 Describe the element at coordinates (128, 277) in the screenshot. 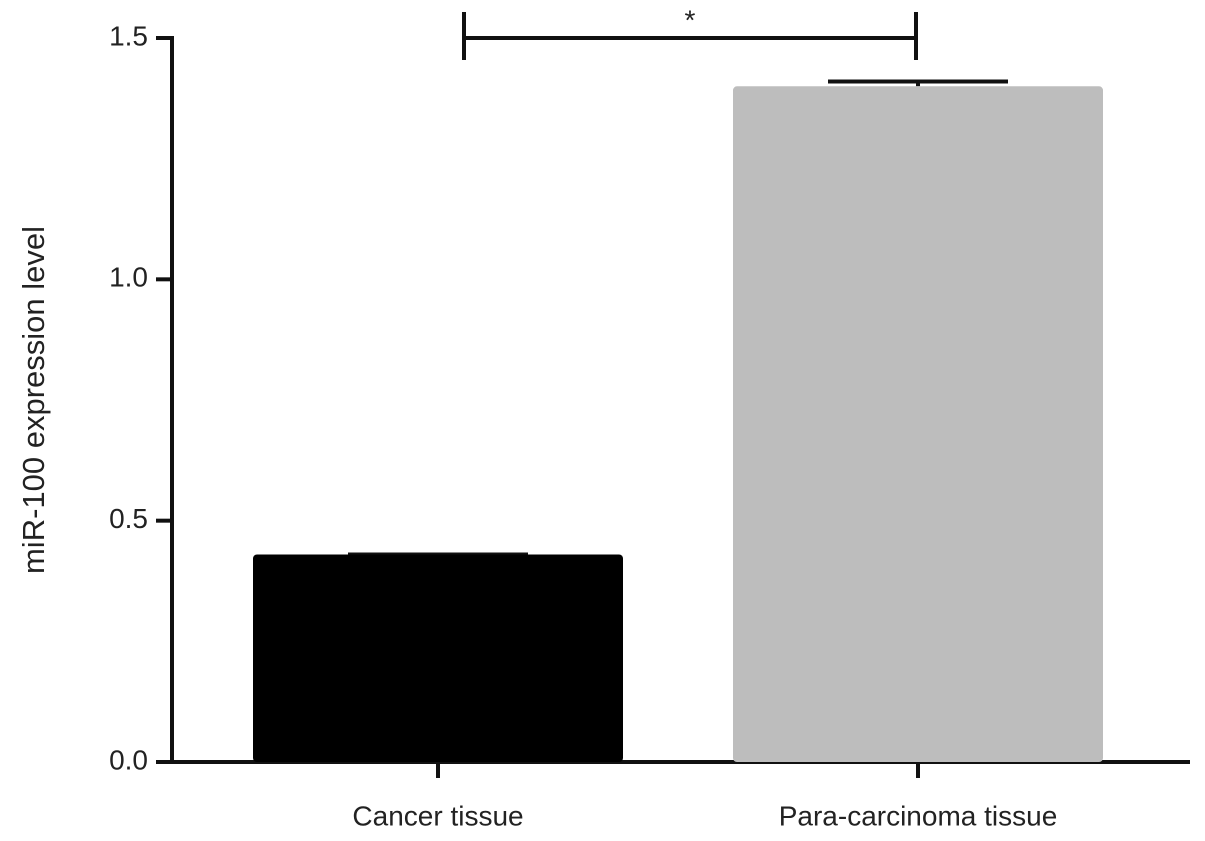

I see `y-tick-label: 1.0` at that location.